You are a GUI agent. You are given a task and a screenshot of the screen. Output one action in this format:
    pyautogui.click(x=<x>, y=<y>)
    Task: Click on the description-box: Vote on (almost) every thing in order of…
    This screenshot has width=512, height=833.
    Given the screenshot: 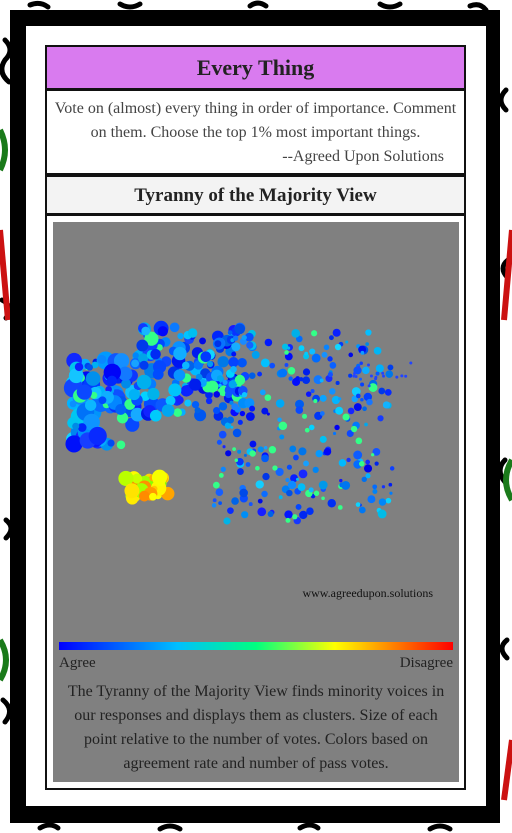 What is the action you would take?
    pyautogui.click(x=255, y=132)
    